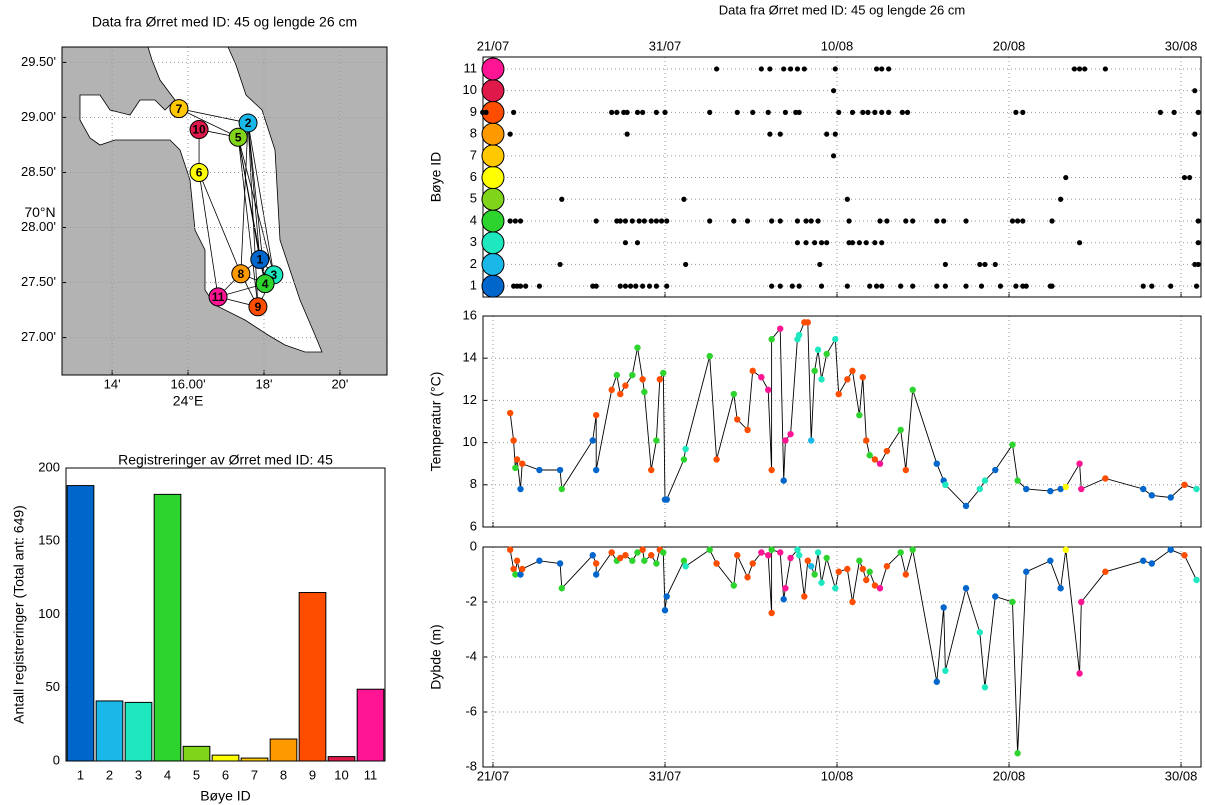 This screenshot has width=1205, height=805. Describe the element at coordinates (493, 69) in the screenshot. I see `buoy-key` at that location.